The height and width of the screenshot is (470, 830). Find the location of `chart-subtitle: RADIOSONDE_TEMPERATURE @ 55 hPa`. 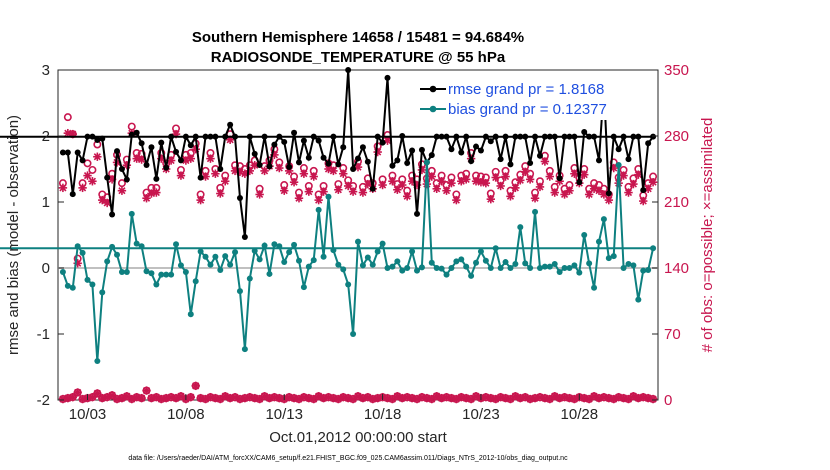

chart-subtitle: RADIOSONDE_TEMPERATURE @ 55 hPa is located at coordinates (358, 57).